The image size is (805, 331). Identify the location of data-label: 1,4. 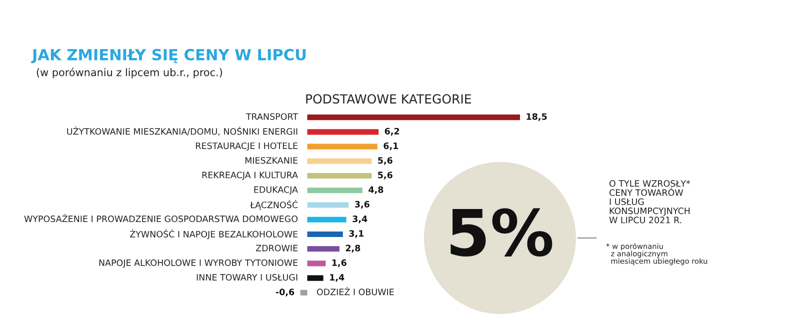
(337, 278).